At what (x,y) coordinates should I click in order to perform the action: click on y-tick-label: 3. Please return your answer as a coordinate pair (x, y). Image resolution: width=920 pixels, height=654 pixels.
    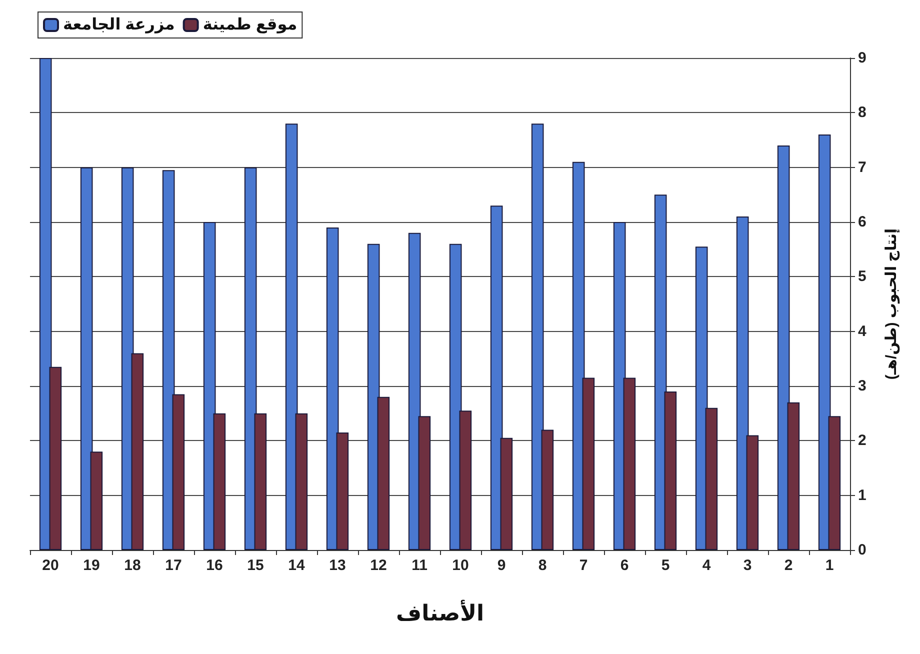
    Looking at the image, I should click on (862, 386).